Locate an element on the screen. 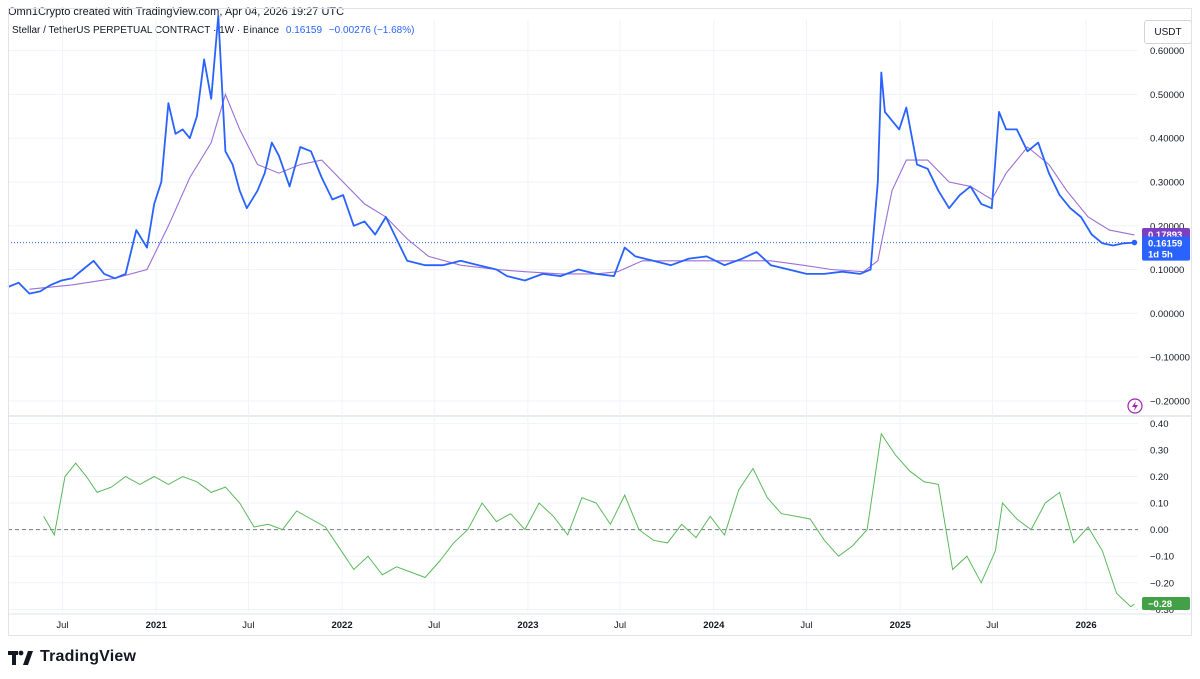 Image resolution: width=1200 pixels, height=679 pixels. last-price-tag-bg is located at coordinates (1166, 248).